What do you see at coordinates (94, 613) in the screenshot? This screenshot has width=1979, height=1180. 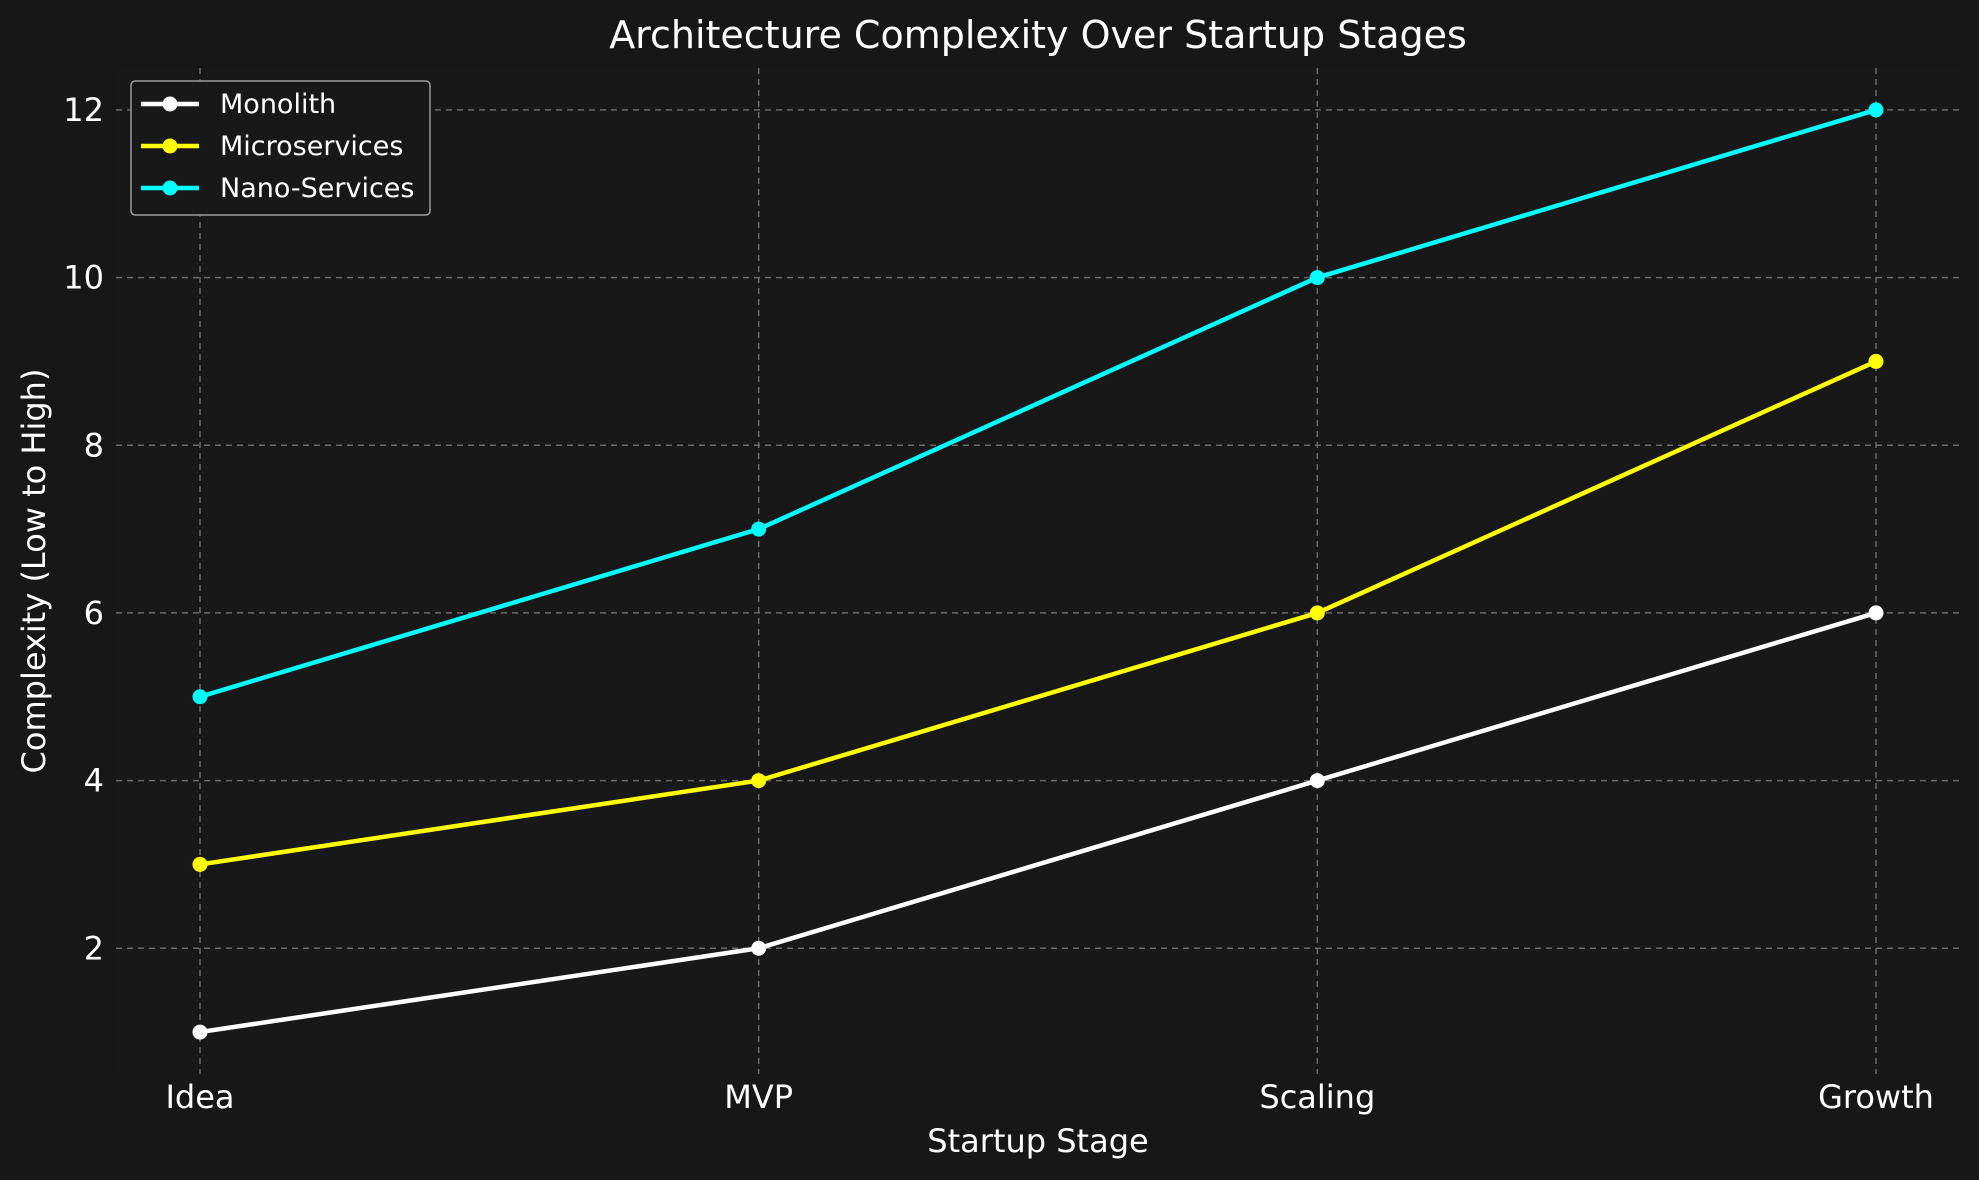 I see `y-tick-label: 6` at bounding box center [94, 613].